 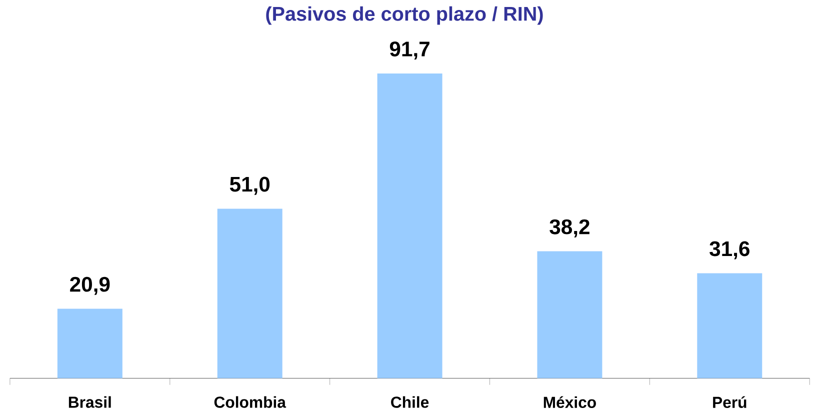 What do you see at coordinates (90, 285) in the screenshot?
I see `data-label: 20,9` at bounding box center [90, 285].